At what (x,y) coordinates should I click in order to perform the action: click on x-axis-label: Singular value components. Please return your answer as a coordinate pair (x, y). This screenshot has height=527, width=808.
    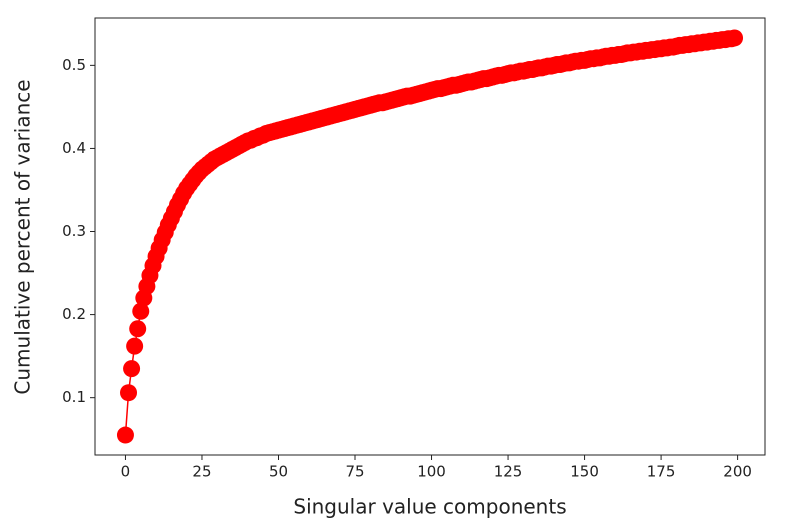
    Looking at the image, I should click on (429, 507).